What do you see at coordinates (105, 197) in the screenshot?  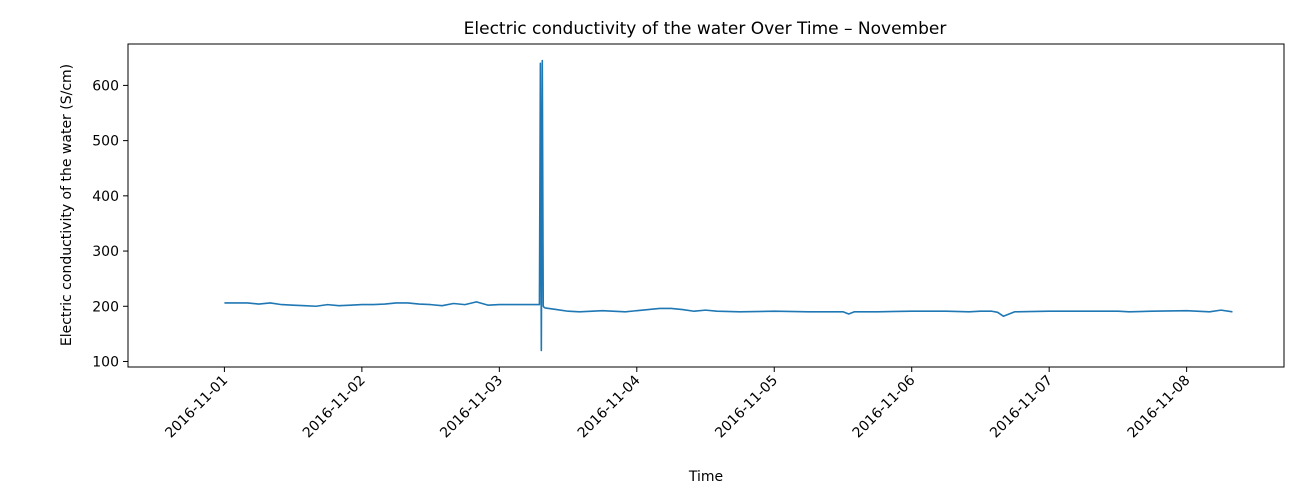 I see `y-tick-label: 400` at bounding box center [105, 197].